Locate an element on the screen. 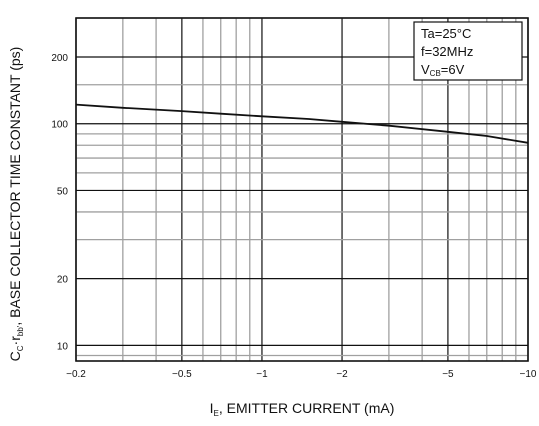 This screenshot has width=539, height=426. y-tick-label: 20 is located at coordinates (63, 280).